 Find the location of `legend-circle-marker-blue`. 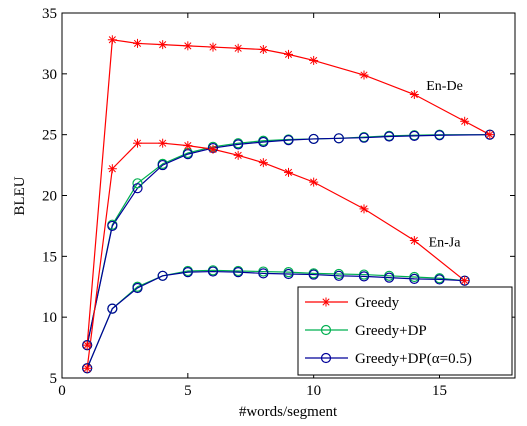

legend-circle-marker-blue is located at coordinates (326, 358).